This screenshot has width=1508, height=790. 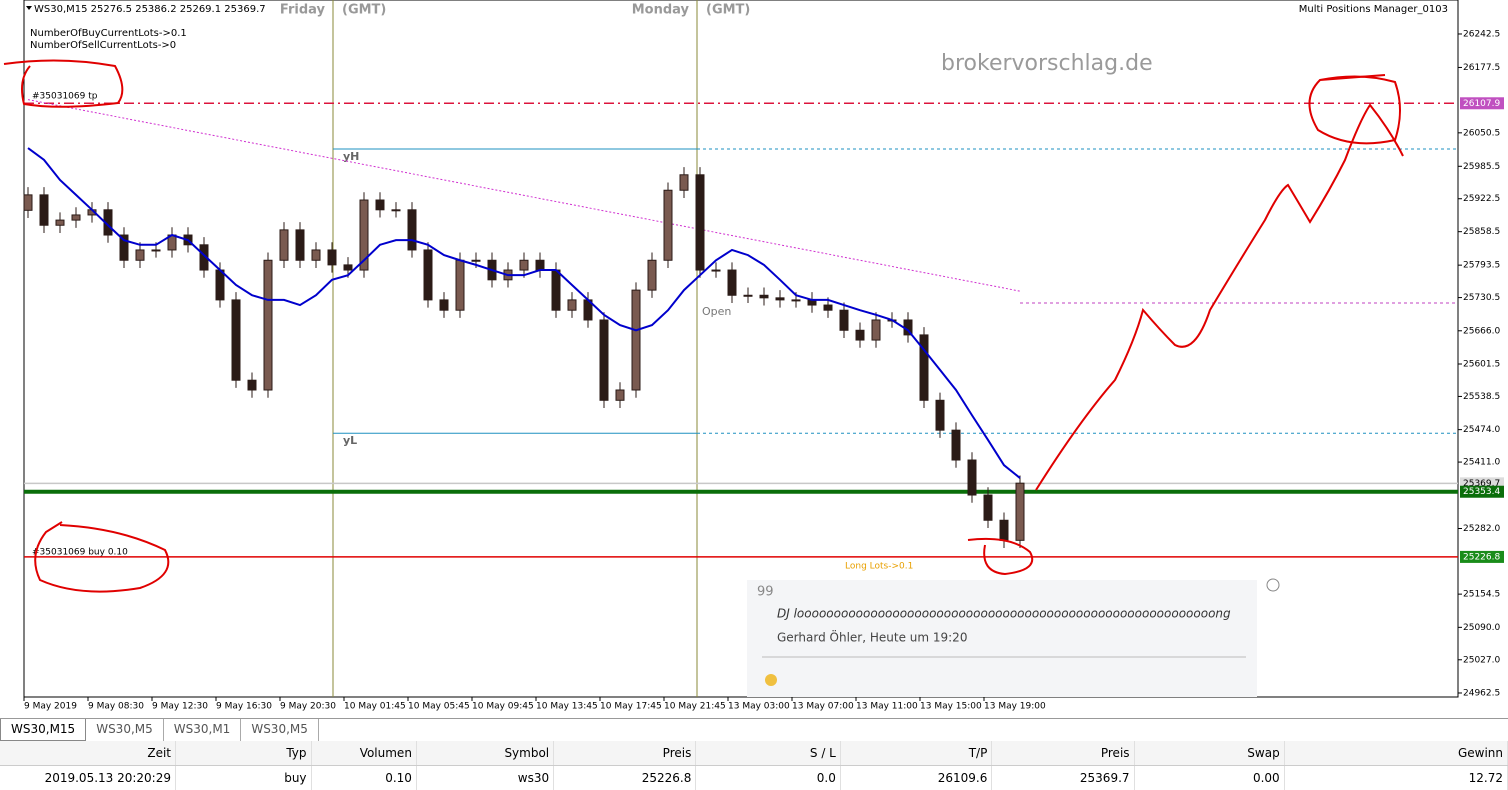 What do you see at coordinates (244, 753) in the screenshot?
I see `column-header: Typ` at bounding box center [244, 753].